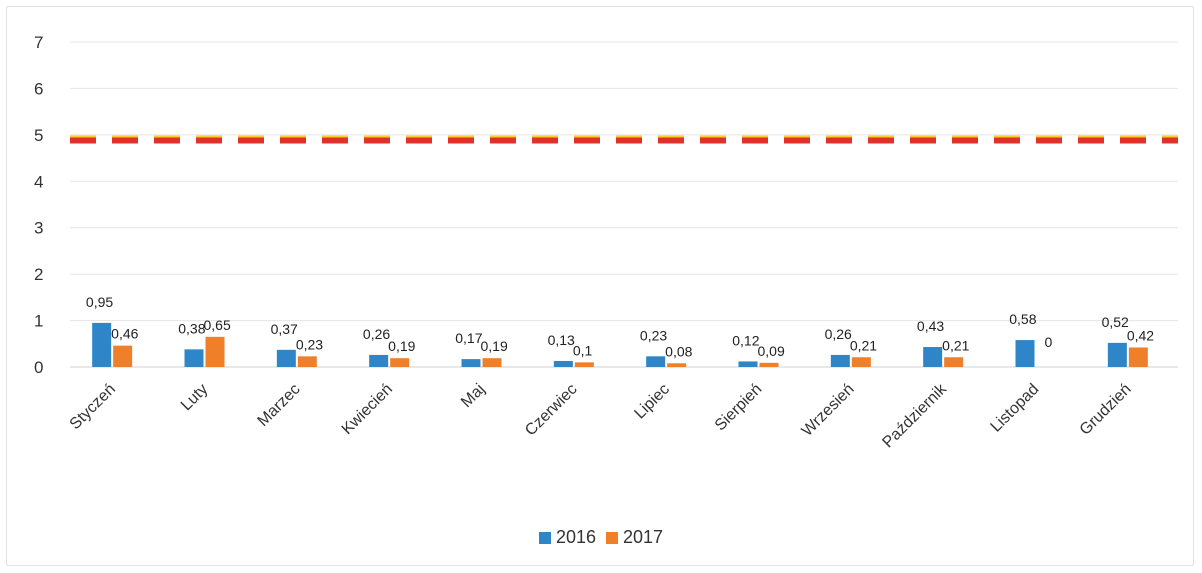 Image resolution: width=1202 pixels, height=573 pixels. I want to click on bar-2017-Maj, so click(492, 362).